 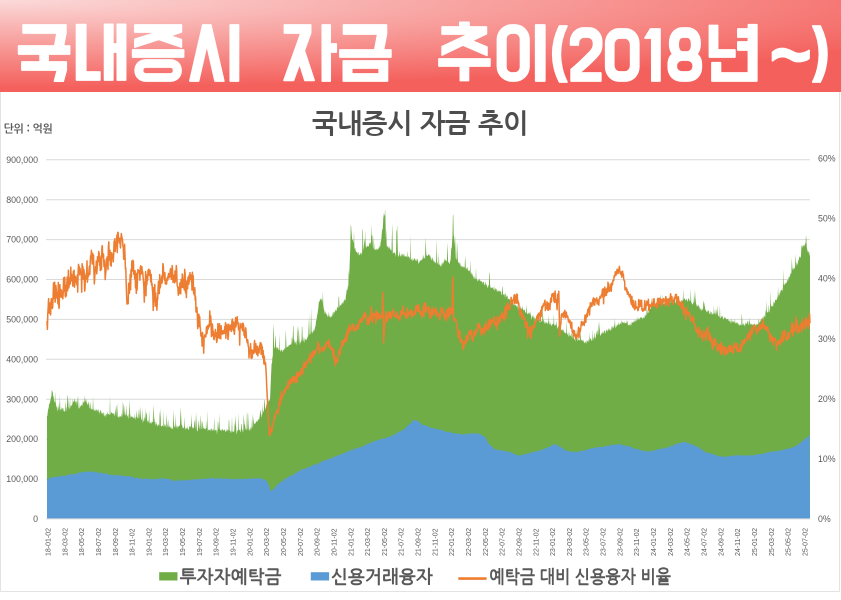 I want to click on svg-text: 21-03-02, so click(x=368, y=542).